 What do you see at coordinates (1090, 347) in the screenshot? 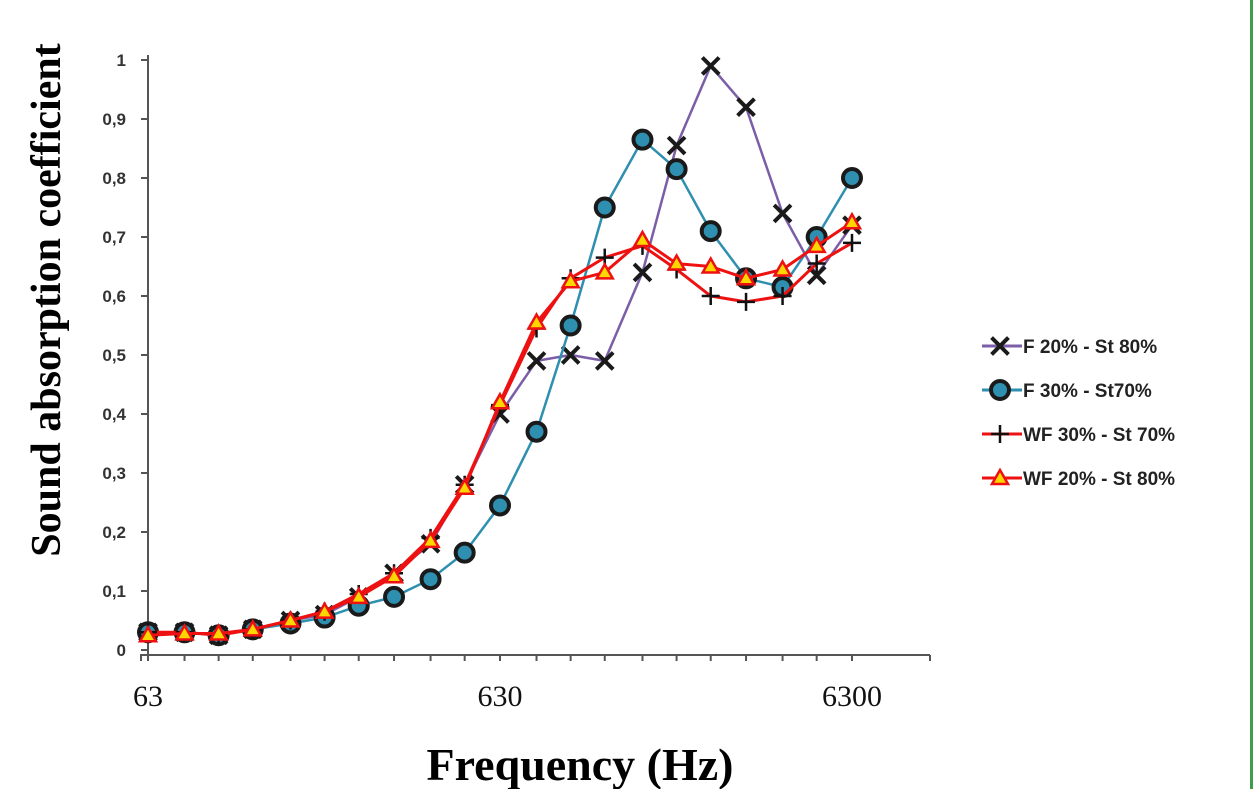
I see `legend-label: F 20% - St 80%` at bounding box center [1090, 347].